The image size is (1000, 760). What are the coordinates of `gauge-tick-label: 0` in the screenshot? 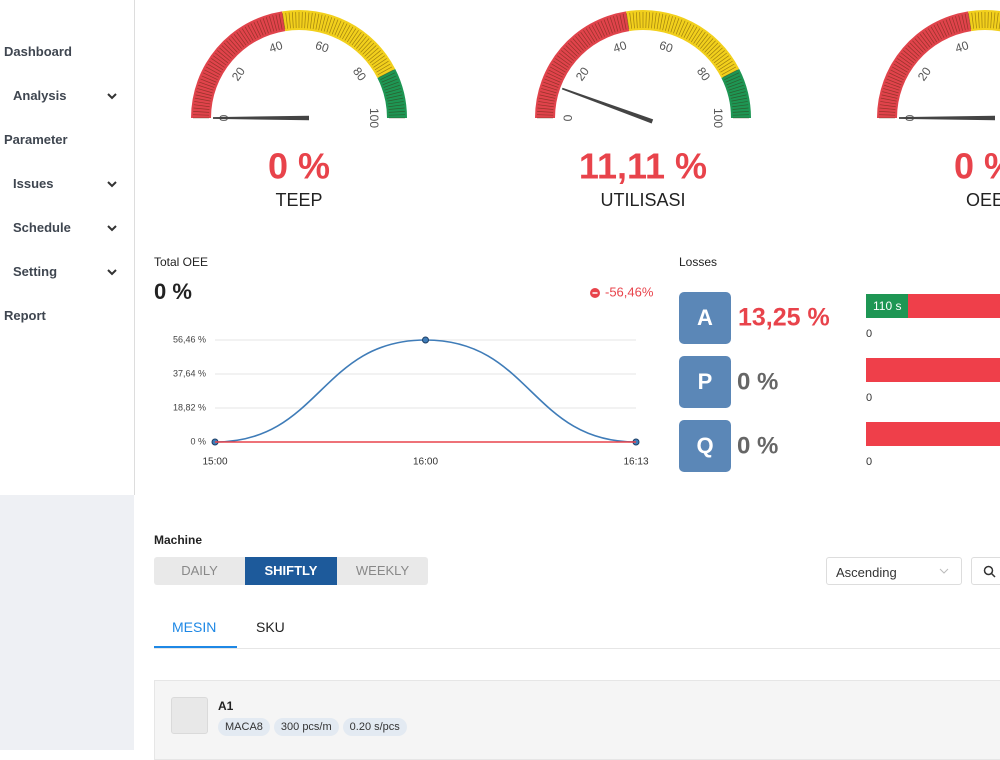 It's located at (568, 117).